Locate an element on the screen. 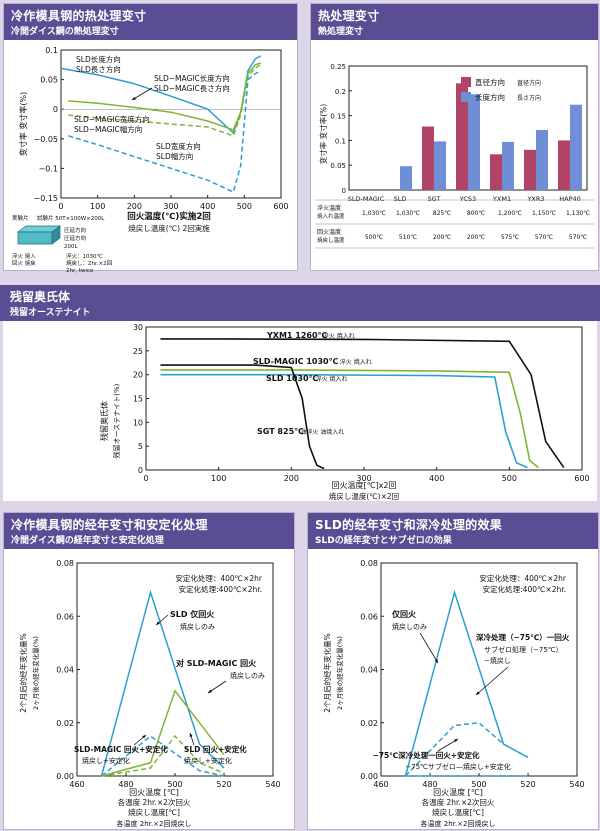 This screenshot has height=831, width=600. series-label-note: 淬火 焼入れ is located at coordinates (339, 336).